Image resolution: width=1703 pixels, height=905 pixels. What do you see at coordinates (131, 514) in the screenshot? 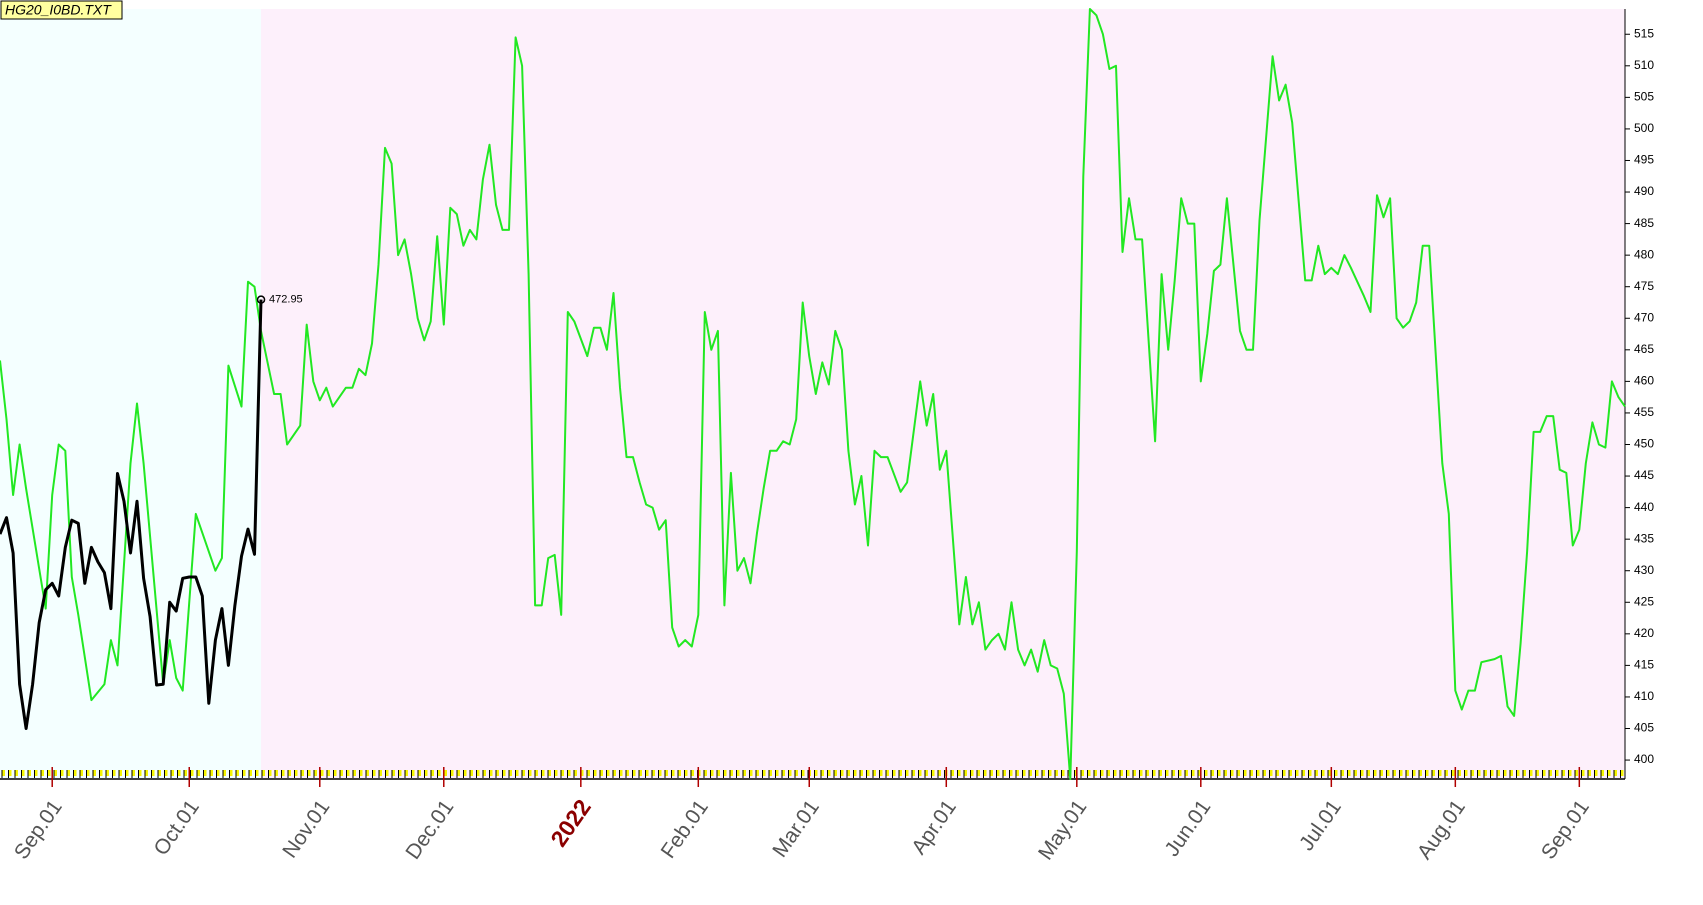
I see `series-line` at bounding box center [131, 514].